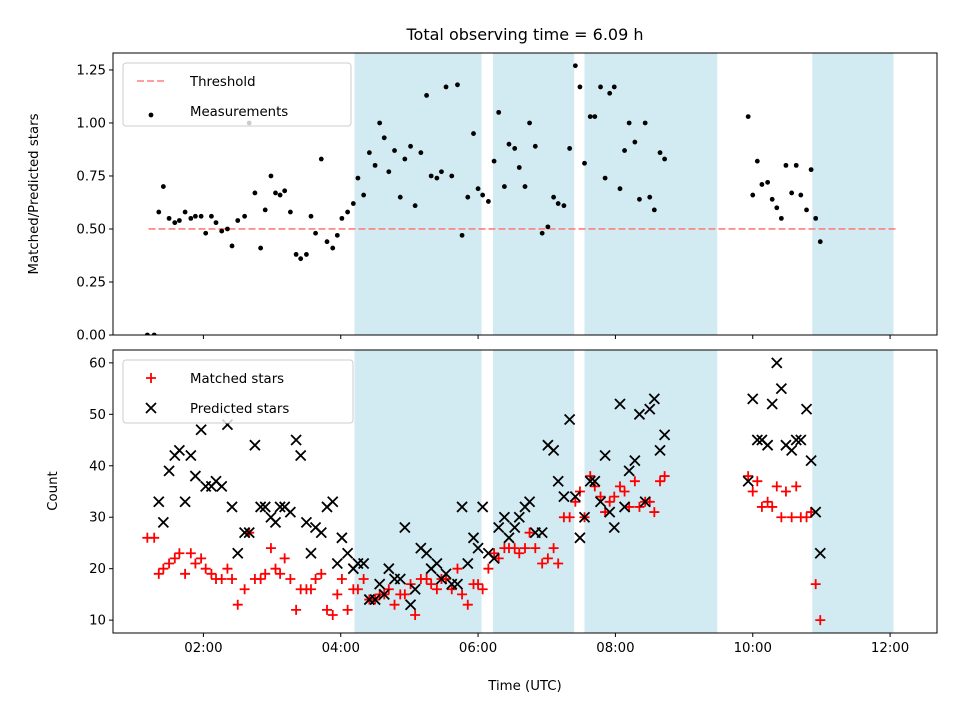 This screenshot has width=960, height=720. Describe the element at coordinates (524, 686) in the screenshot. I see `x-axis-label: Time (UTC)` at that location.